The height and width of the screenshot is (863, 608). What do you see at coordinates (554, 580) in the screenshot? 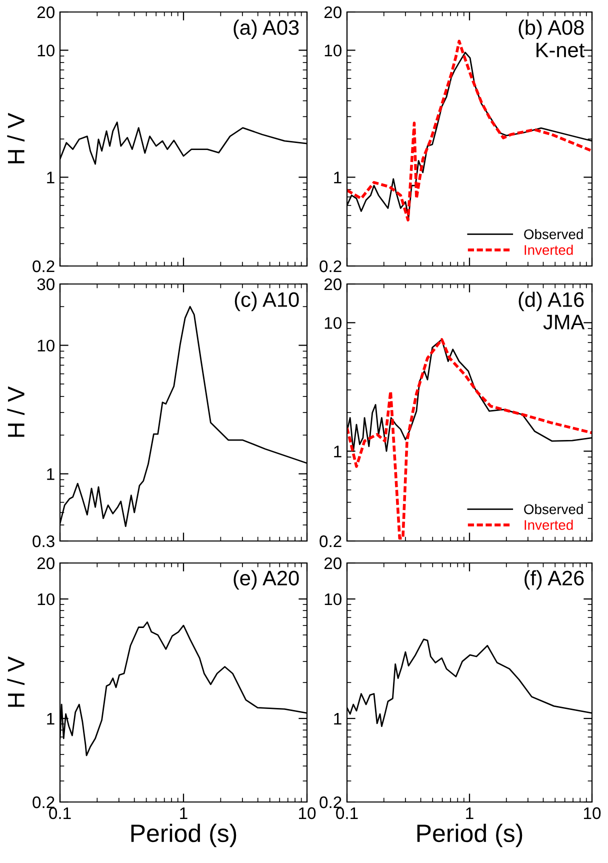
I see `chart-title: (f) A26` at bounding box center [554, 580].